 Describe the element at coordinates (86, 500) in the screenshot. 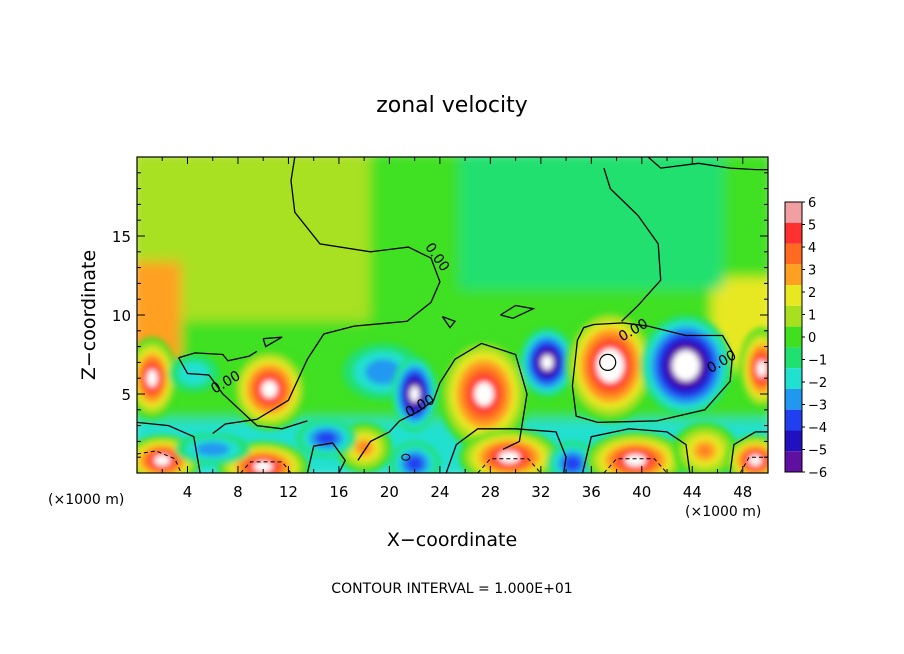

I see `x-unit-left: (×1000 m)` at that location.